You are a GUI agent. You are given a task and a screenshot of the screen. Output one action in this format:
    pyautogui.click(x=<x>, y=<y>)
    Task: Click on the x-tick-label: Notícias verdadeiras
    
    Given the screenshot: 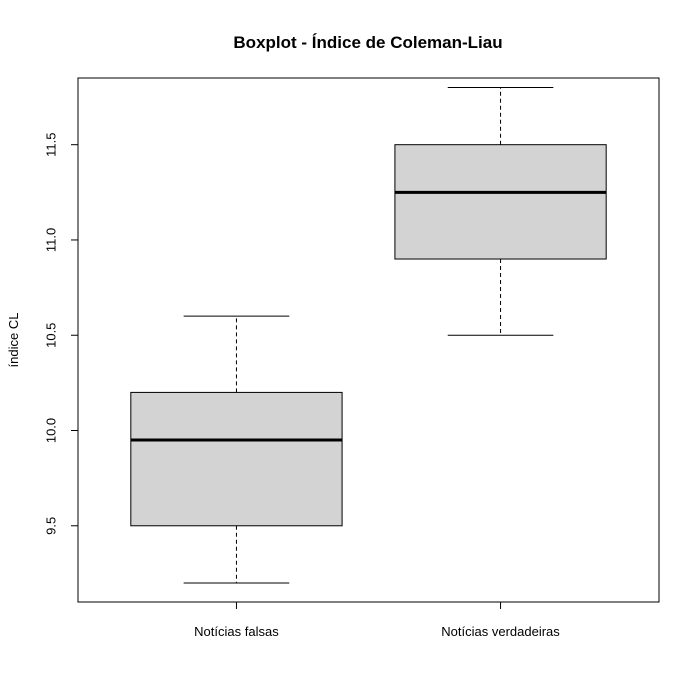 What is the action you would take?
    pyautogui.click(x=500, y=631)
    